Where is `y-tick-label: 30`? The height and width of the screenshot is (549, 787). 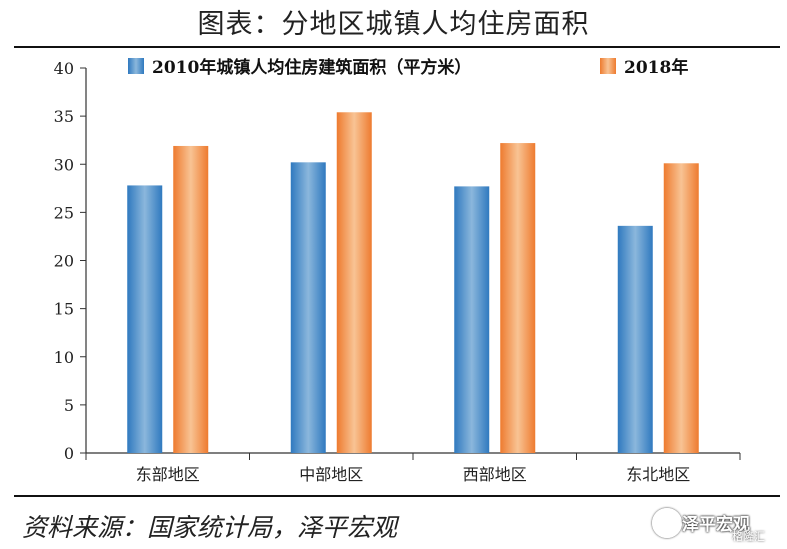 y-tick-label: 30 is located at coordinates (64, 164).